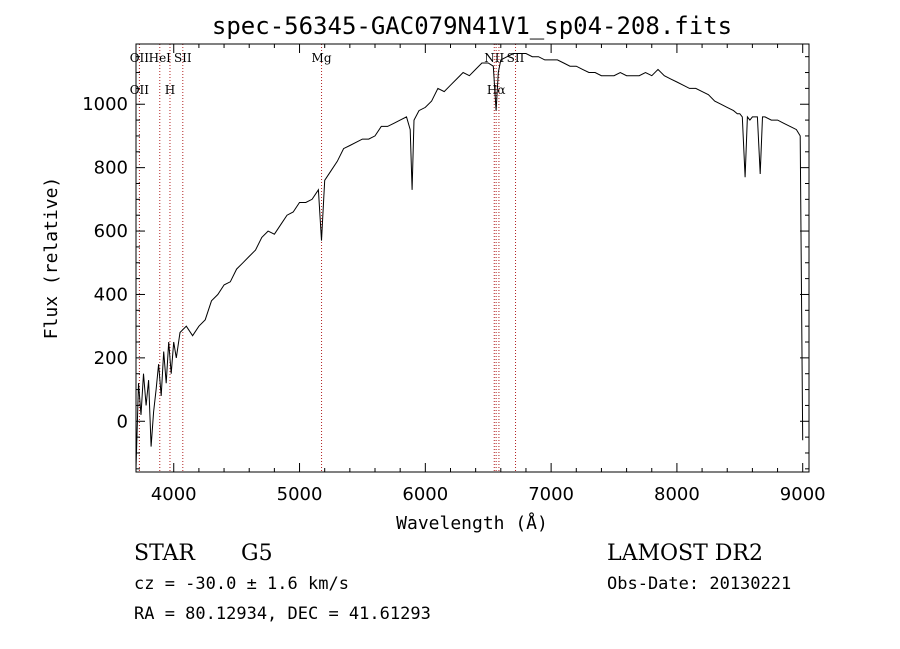 The height and width of the screenshot is (649, 900). I want to click on object-class: STAR, so click(165, 553).